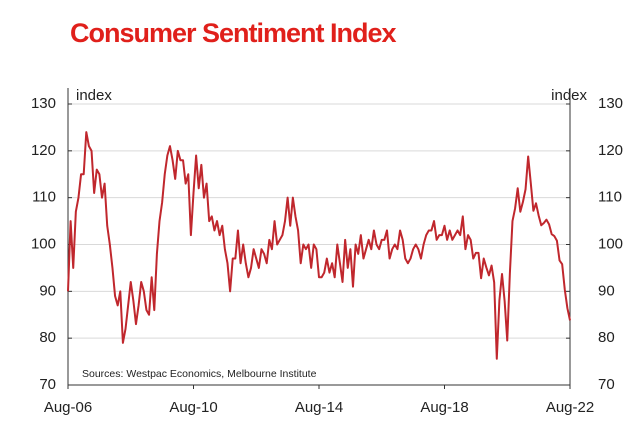 This screenshot has height=432, width=641. What do you see at coordinates (610, 150) in the screenshot?
I see `y2-tick-label: 120` at bounding box center [610, 150].